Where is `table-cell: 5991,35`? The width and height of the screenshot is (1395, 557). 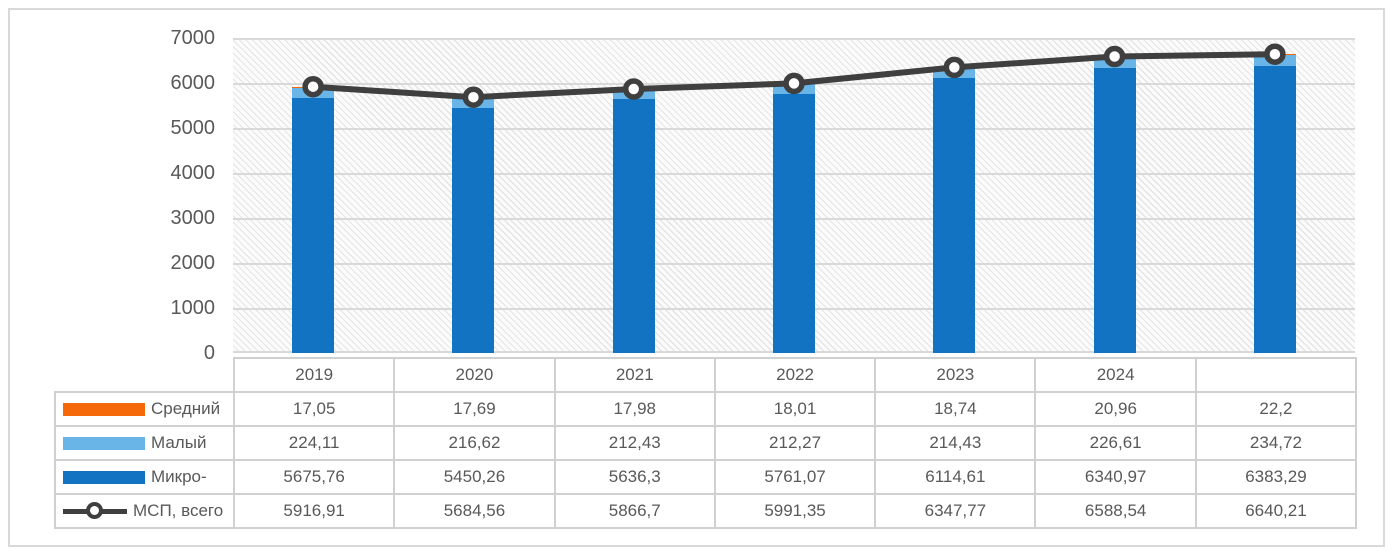
table-cell: 5991,35 is located at coordinates (795, 511).